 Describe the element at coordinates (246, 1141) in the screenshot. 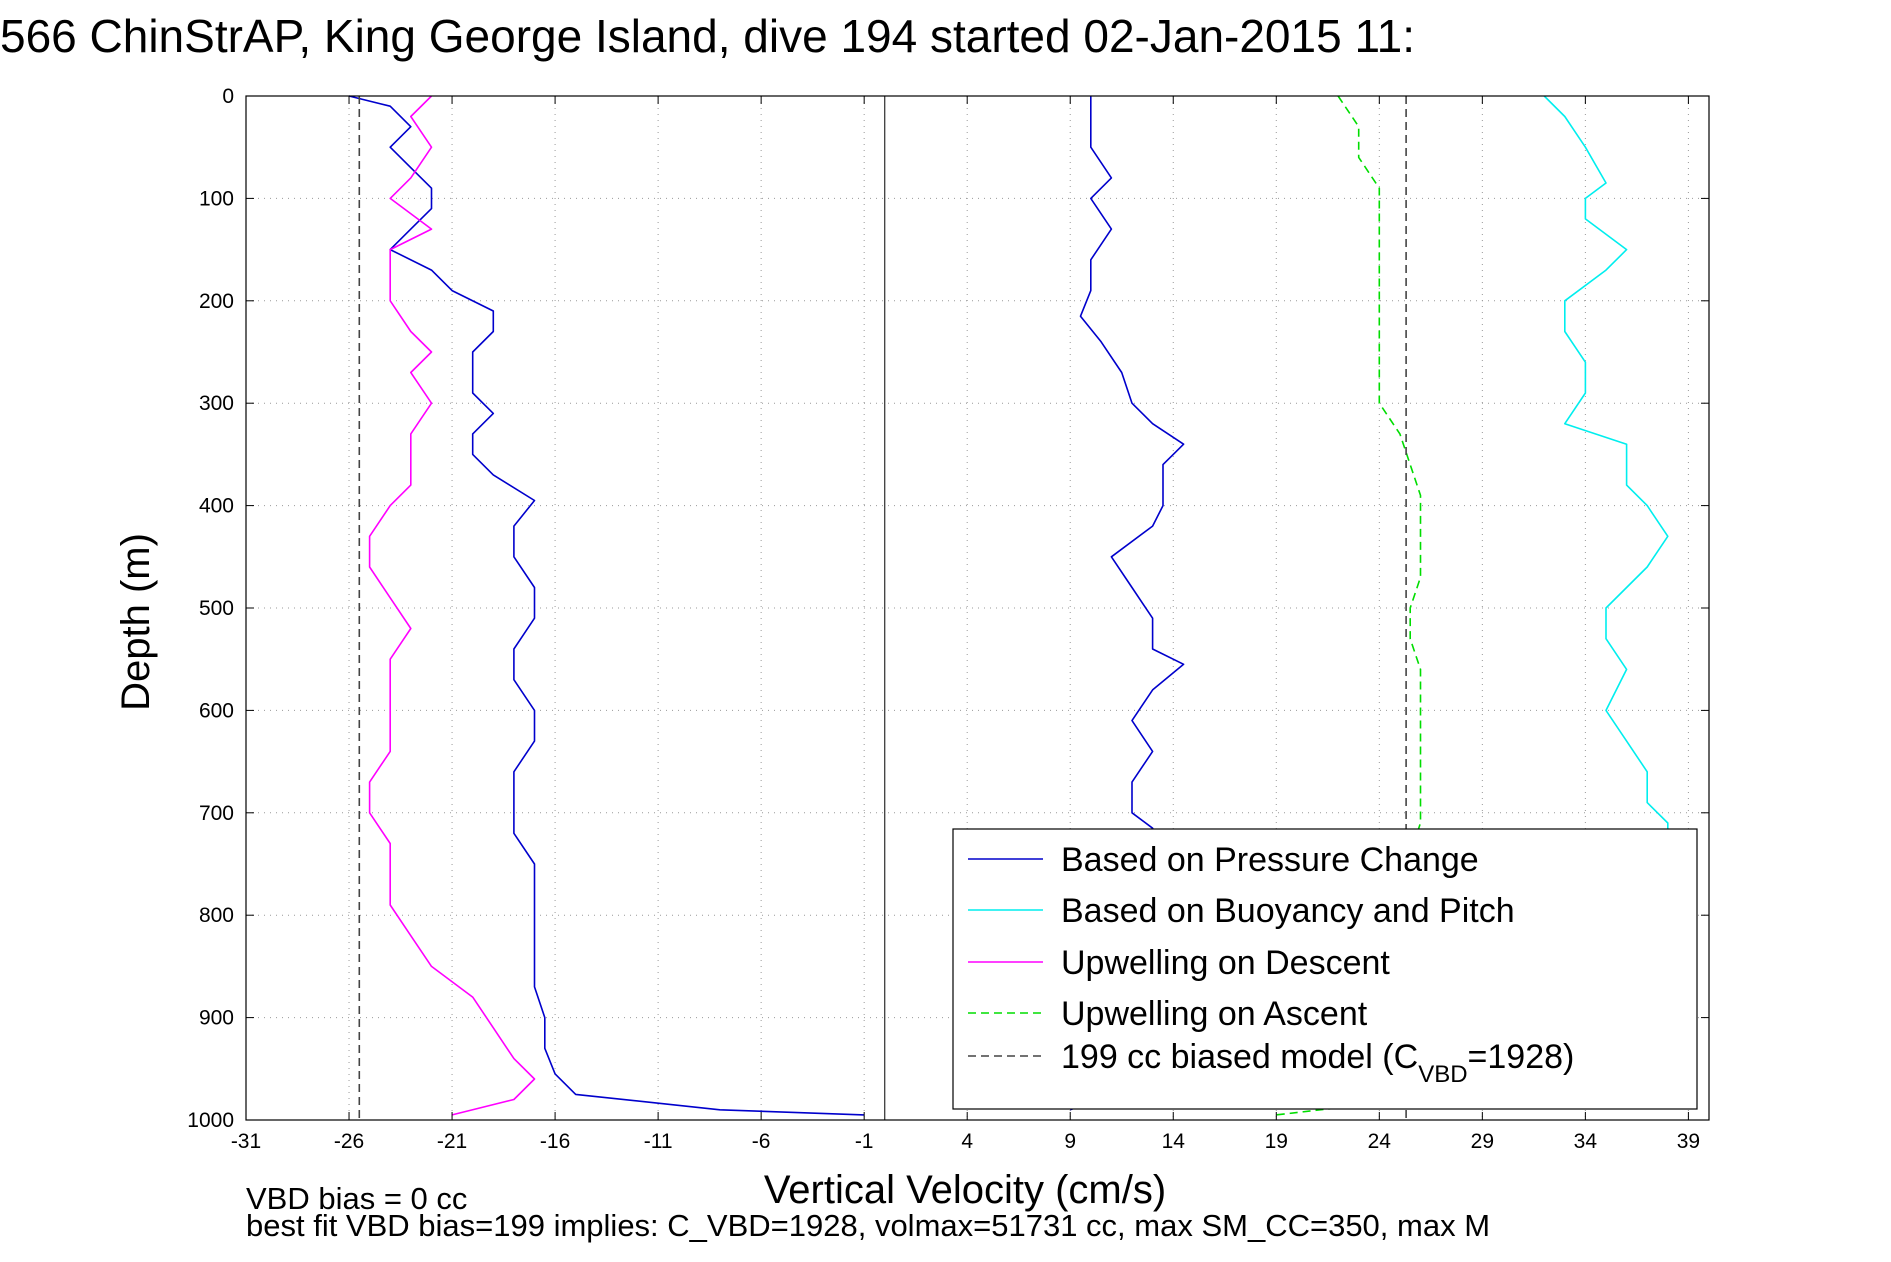

I see `x-tick-label-0: -31` at that location.